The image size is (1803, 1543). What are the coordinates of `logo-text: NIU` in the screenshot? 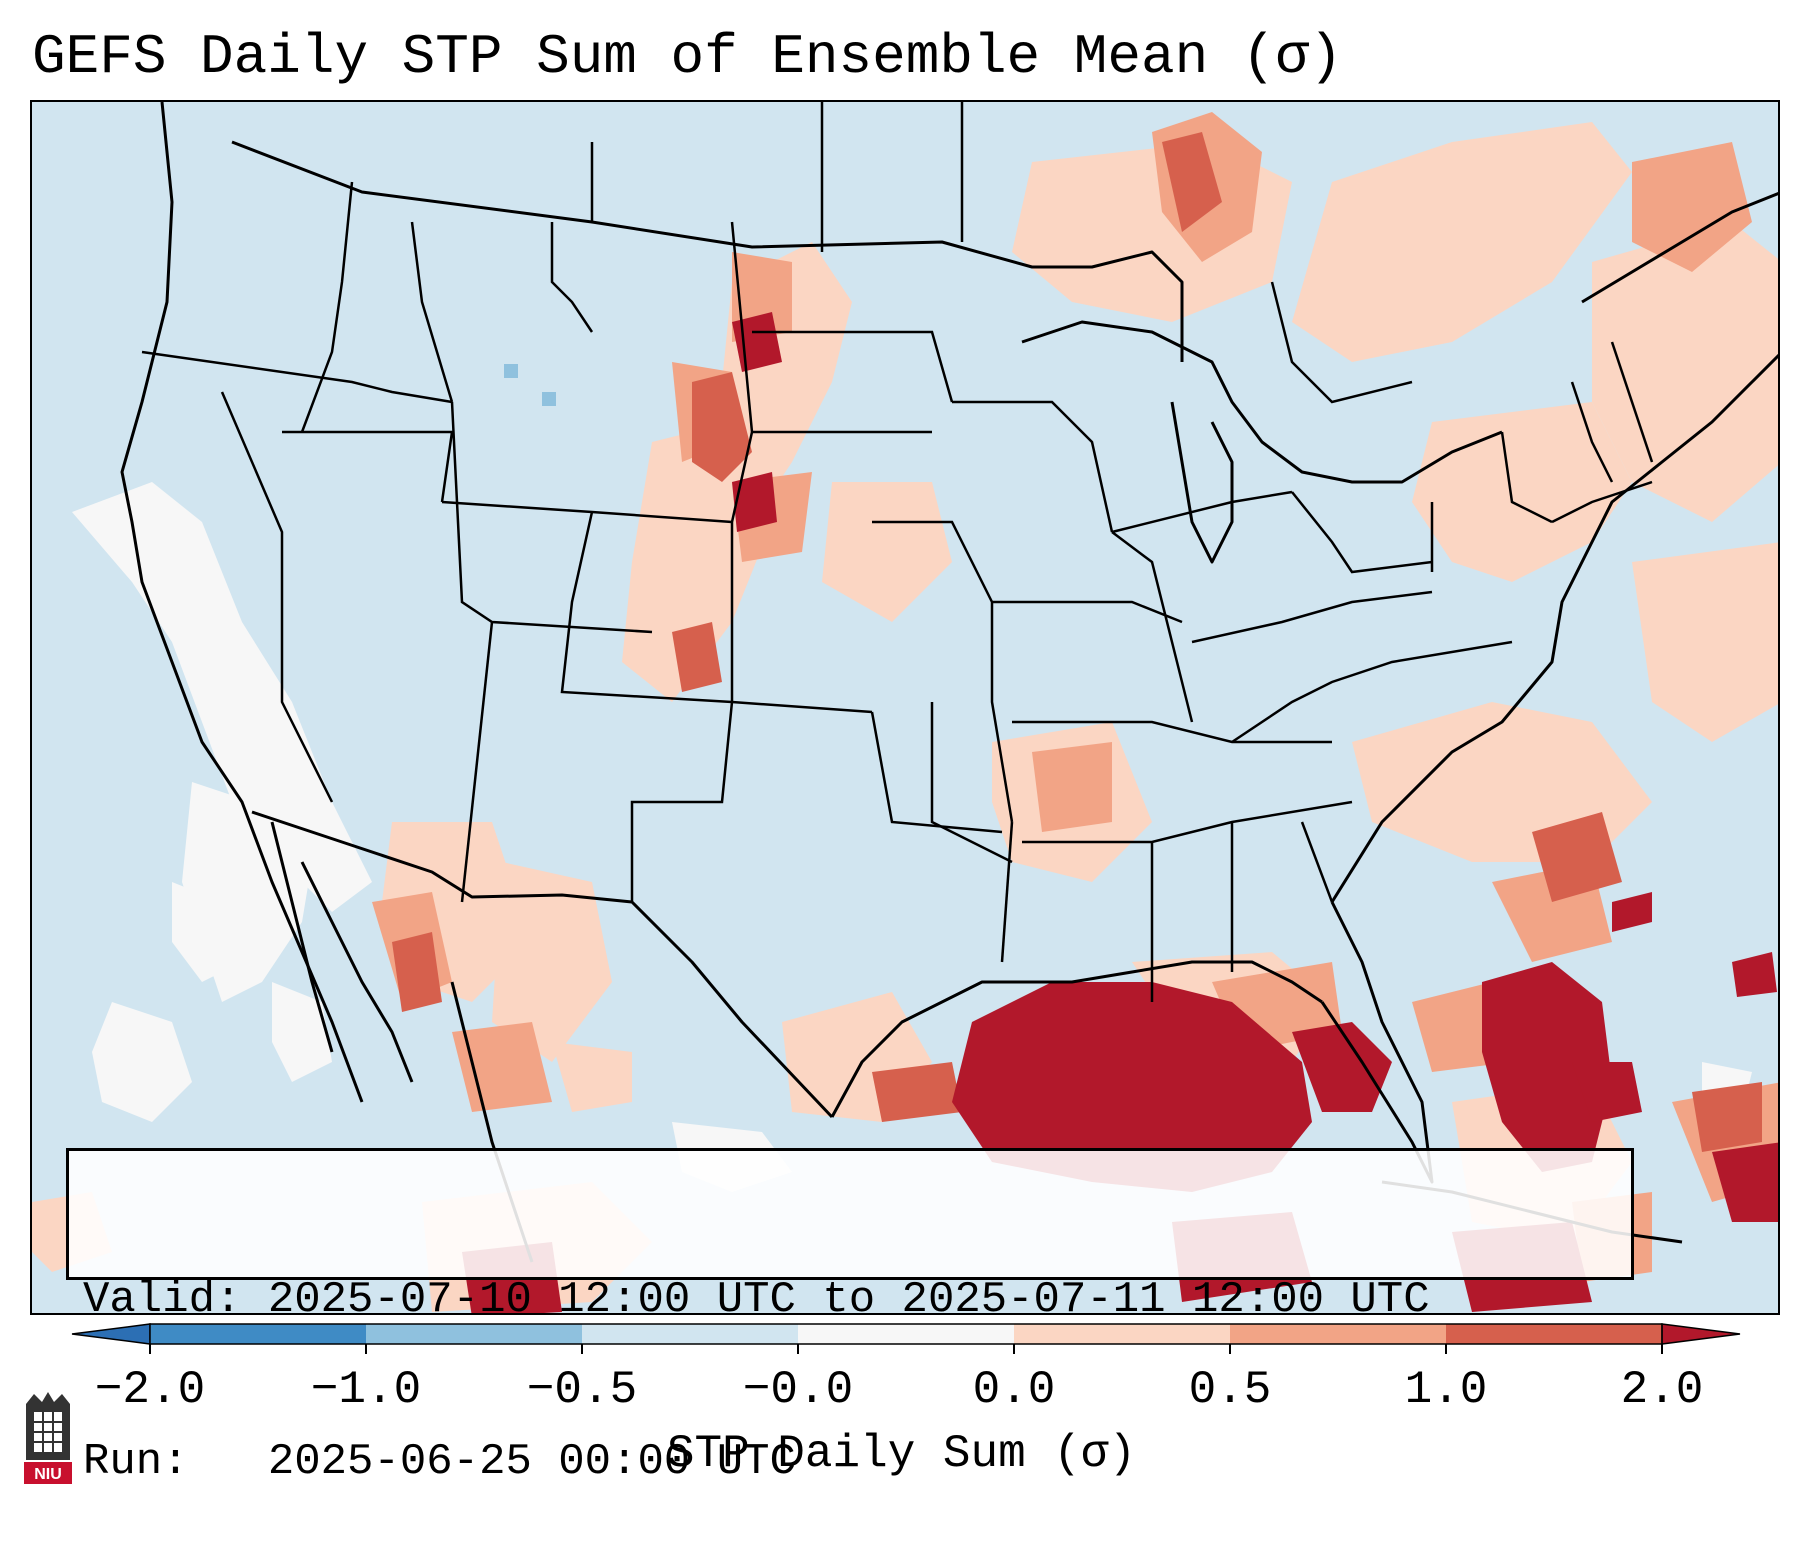 It's located at (48, 1474).